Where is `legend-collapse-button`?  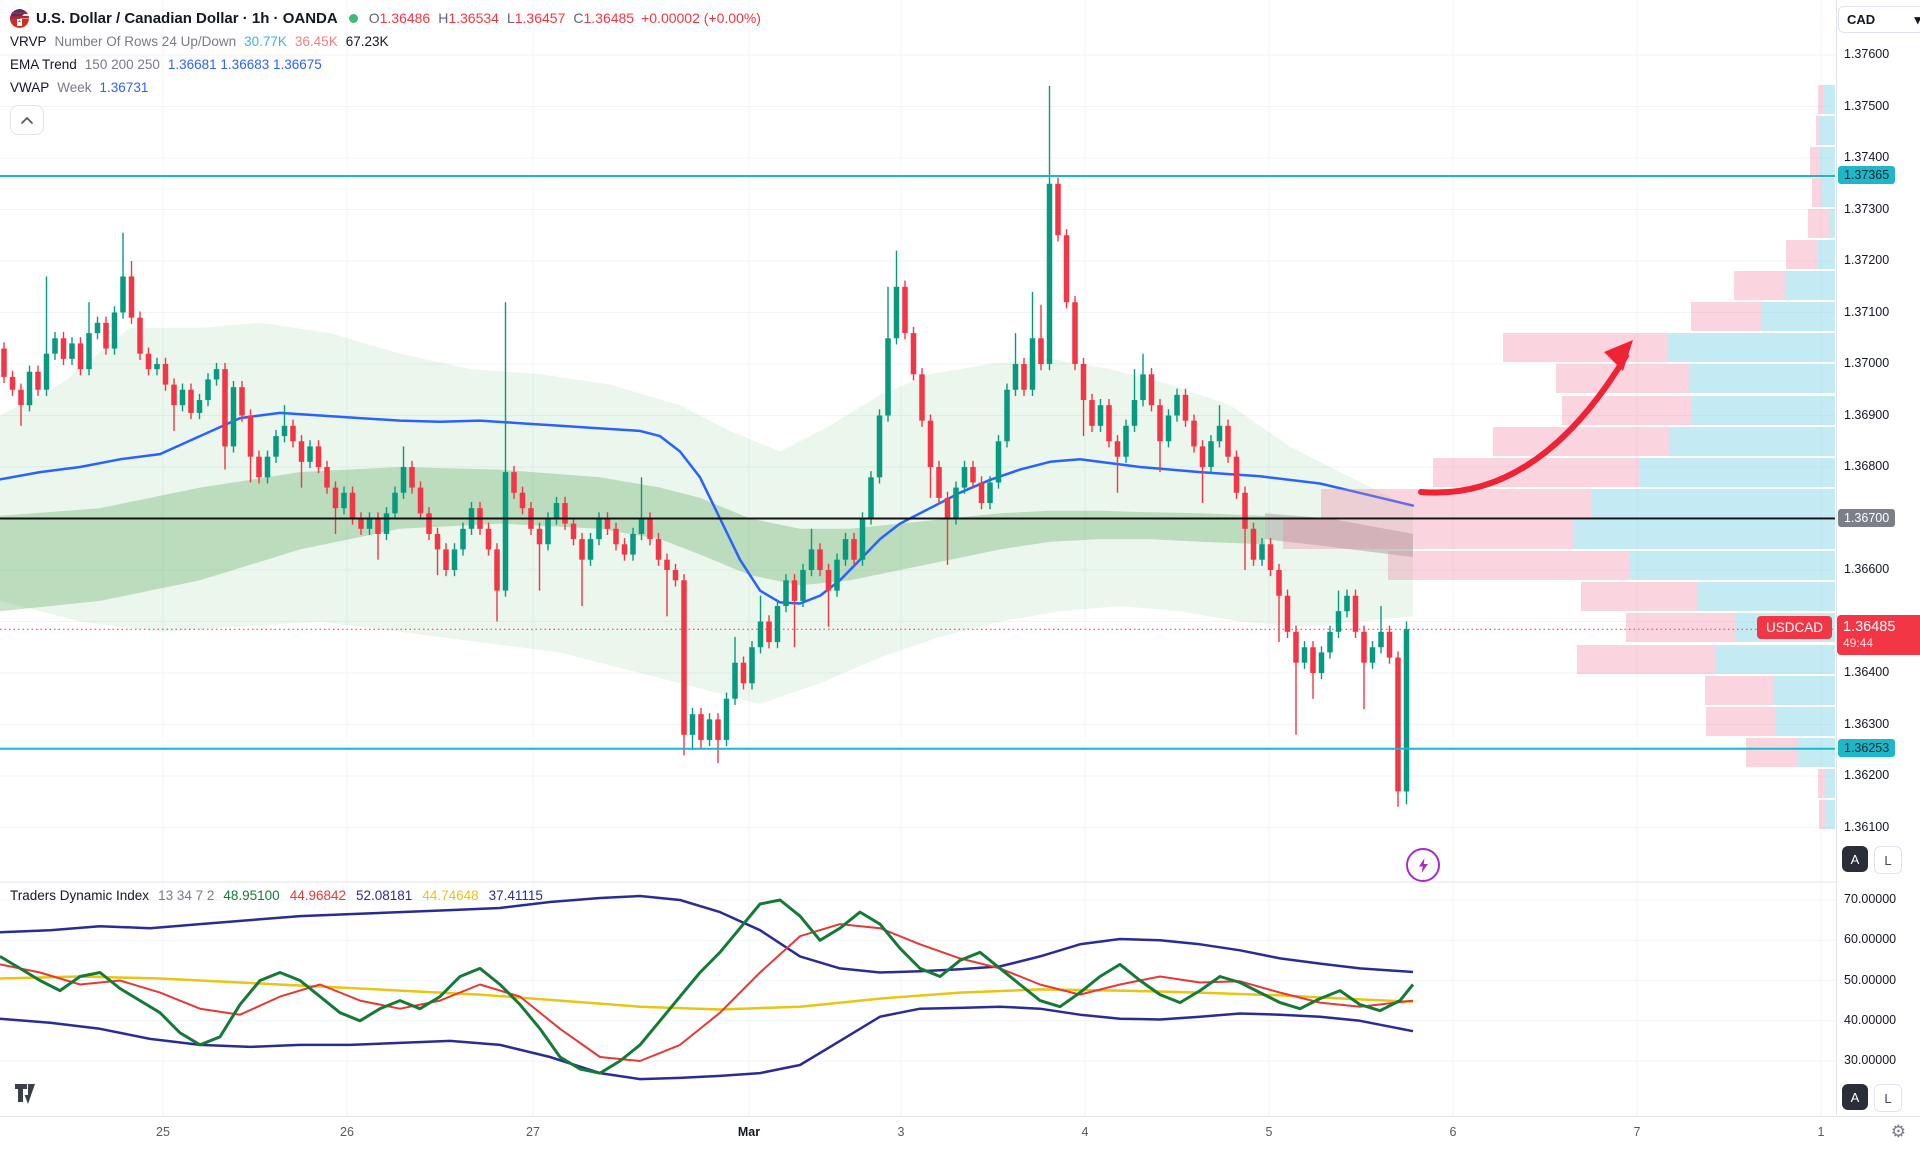
legend-collapse-button is located at coordinates (27, 120).